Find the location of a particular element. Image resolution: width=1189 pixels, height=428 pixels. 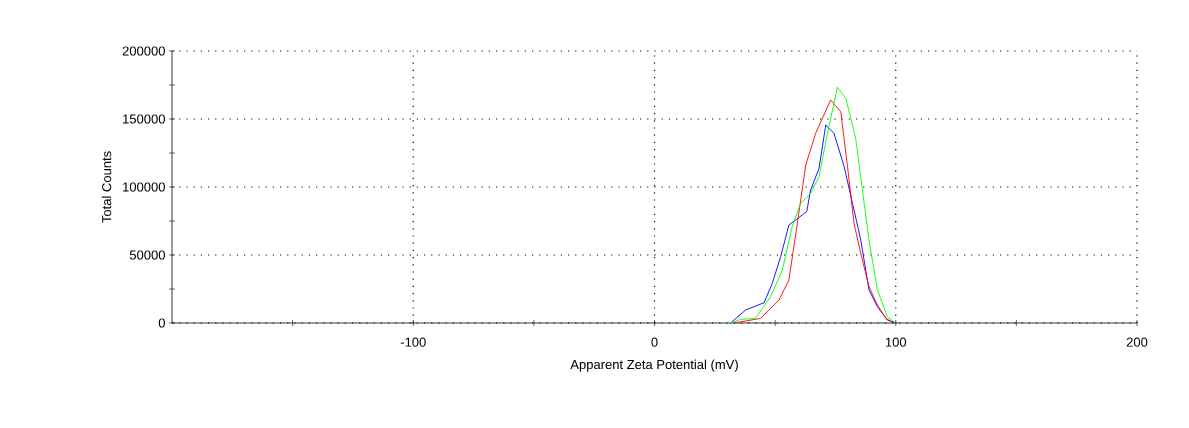

x-tick-label: 200 is located at coordinates (1137, 342).